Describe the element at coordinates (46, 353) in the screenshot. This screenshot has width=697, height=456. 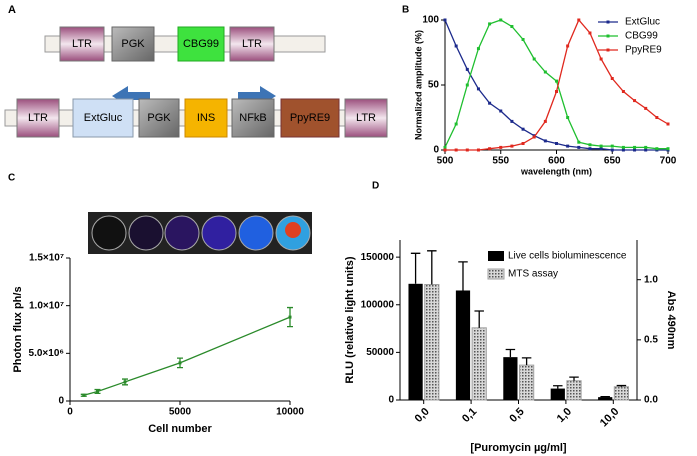
I see `y-tick-label: 5.0×10⁶` at that location.